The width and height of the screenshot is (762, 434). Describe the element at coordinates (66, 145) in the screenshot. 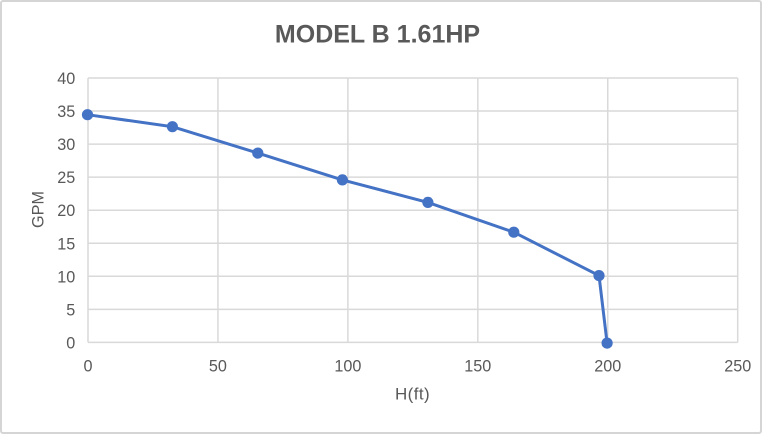

I see `svg-text: 30` at that location.